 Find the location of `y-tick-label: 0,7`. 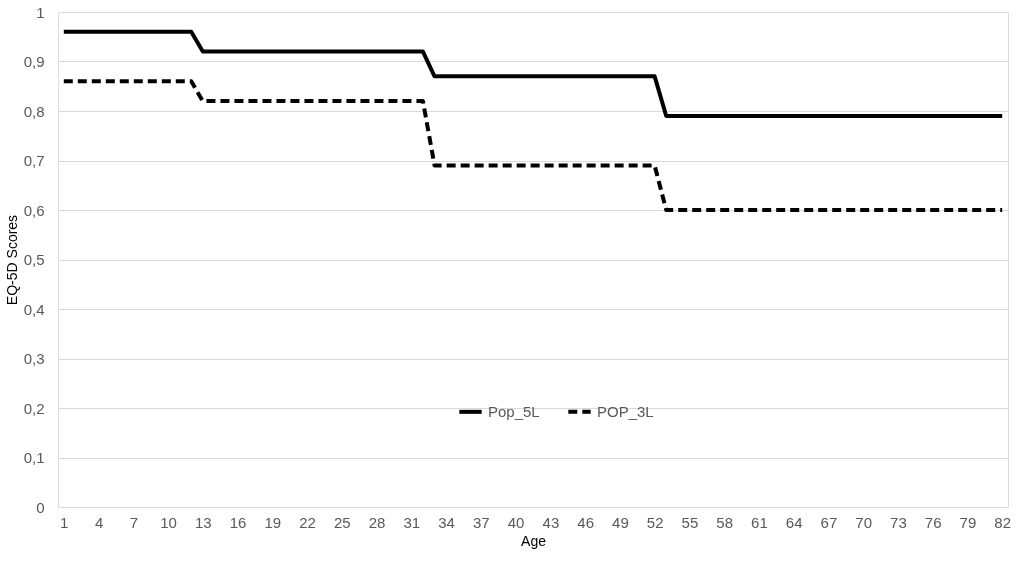

y-tick-label: 0,7 is located at coordinates (34, 160).